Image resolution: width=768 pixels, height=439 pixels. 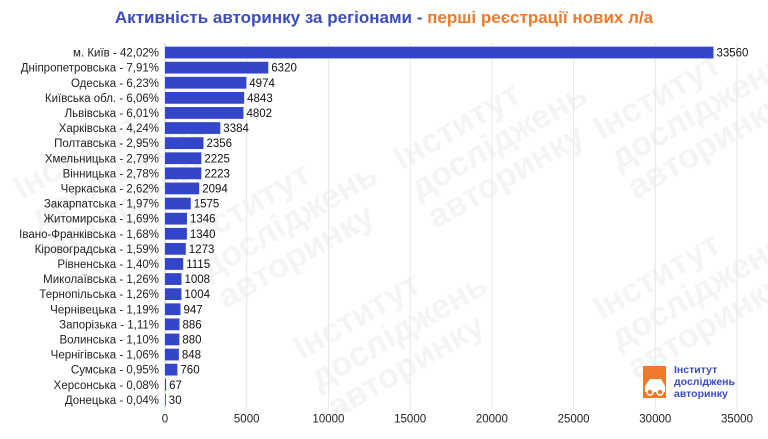 What do you see at coordinates (198, 265) in the screenshot?
I see `value-label: 1115` at bounding box center [198, 265].